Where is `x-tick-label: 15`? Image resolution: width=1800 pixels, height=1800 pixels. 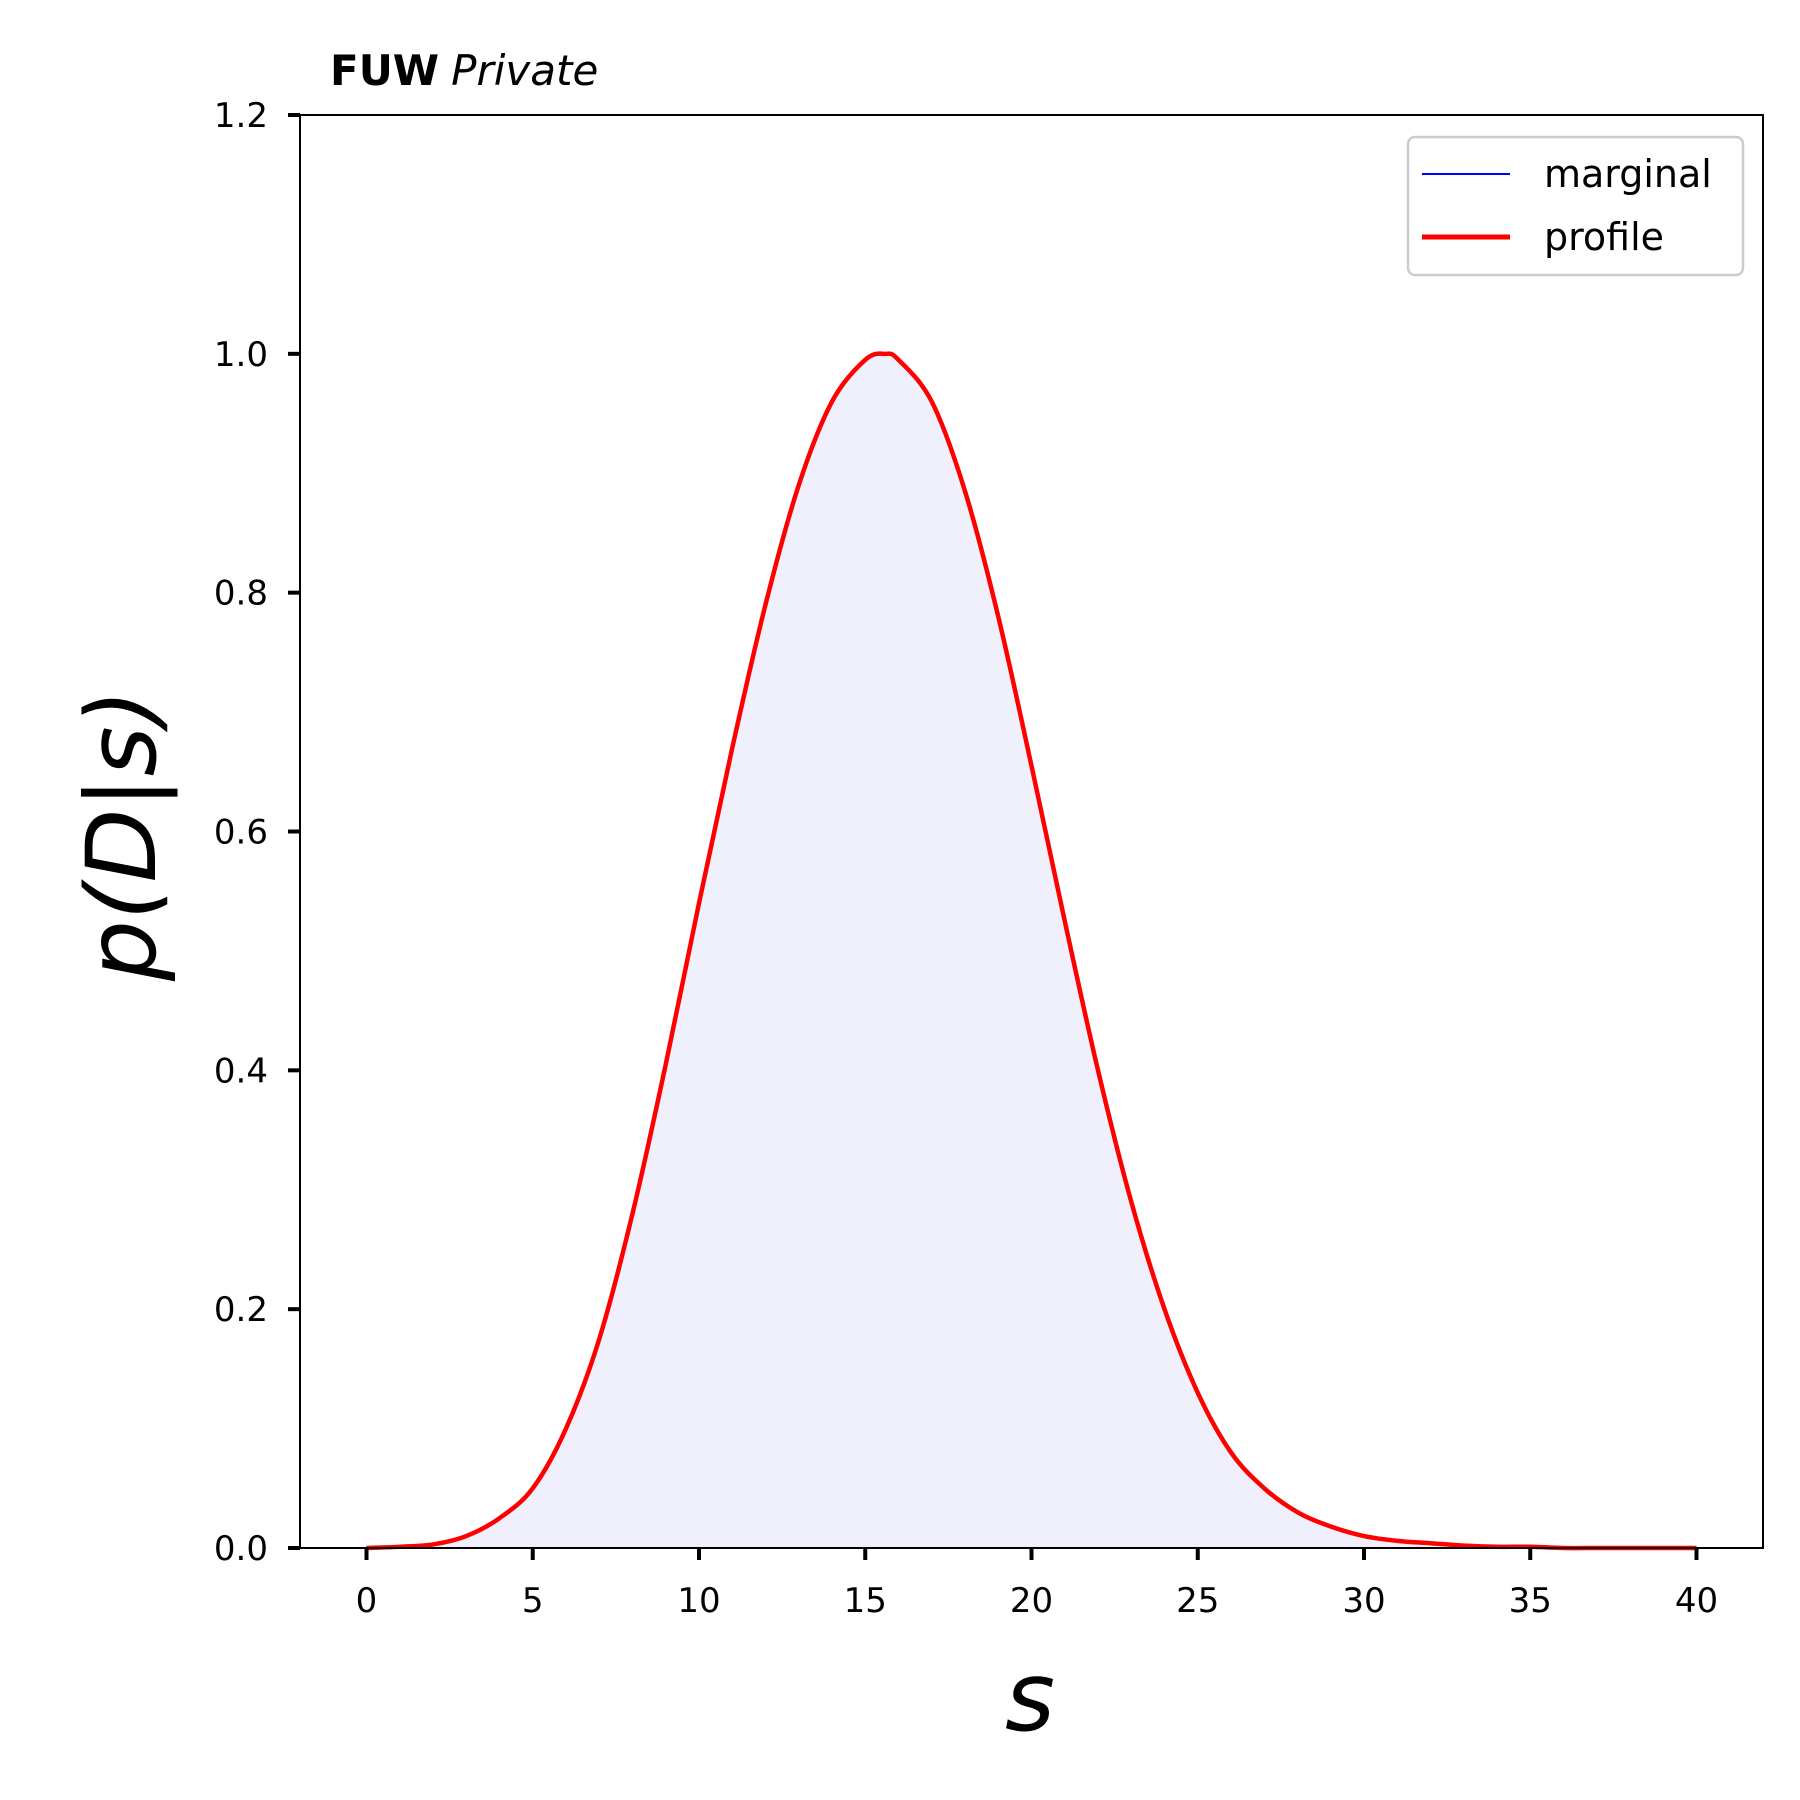
x-tick-label: 15 is located at coordinates (865, 1601).